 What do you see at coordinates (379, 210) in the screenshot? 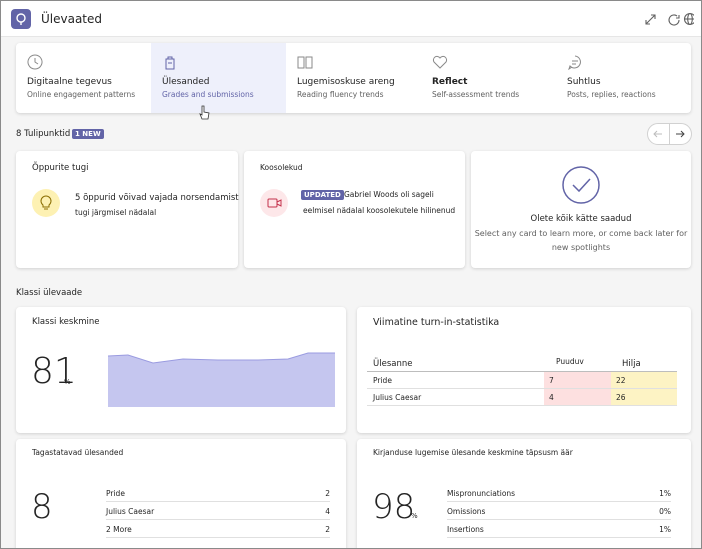
I see `card-text: eelmisel nädalal koosolekutele hilinenud` at bounding box center [379, 210].